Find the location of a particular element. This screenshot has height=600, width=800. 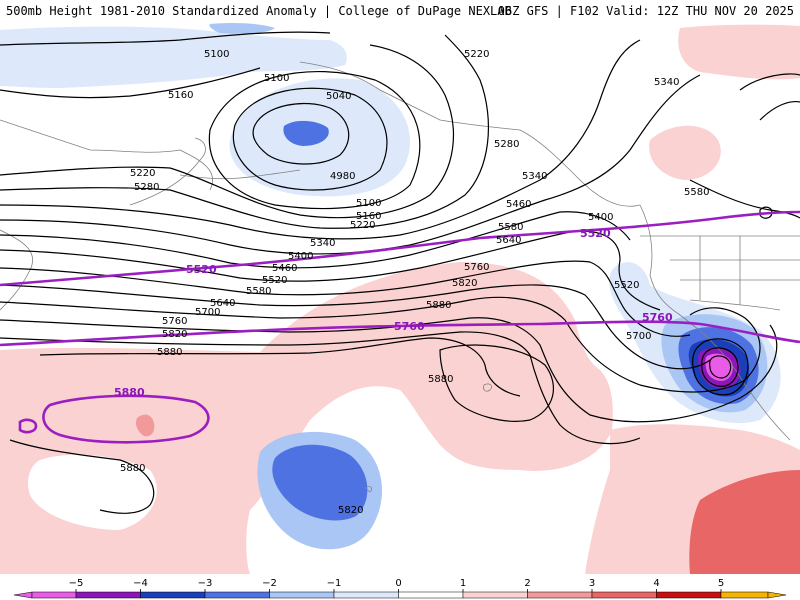

coastline-aleutians is located at coordinates (240, 174).